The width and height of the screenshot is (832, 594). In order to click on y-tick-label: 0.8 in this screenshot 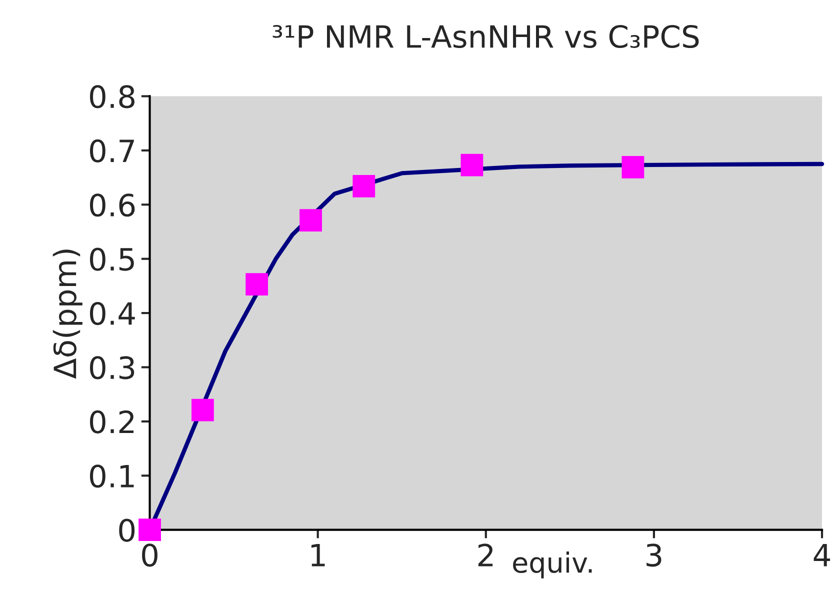, I will do `click(112, 96)`.